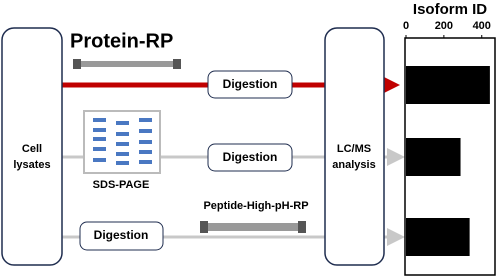 This screenshot has height=278, width=500. Describe the element at coordinates (31, 165) in the screenshot. I see `source-label: lysates` at that location.